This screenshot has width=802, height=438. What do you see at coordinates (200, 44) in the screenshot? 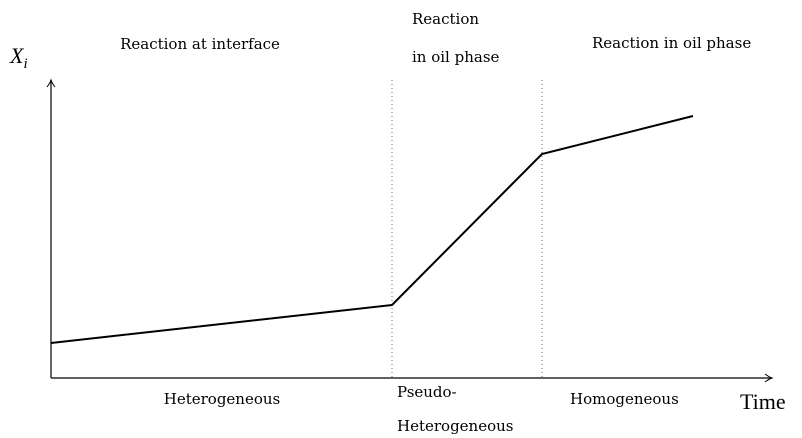
I see `region-top-label: Reaction at interface` at bounding box center [200, 44].